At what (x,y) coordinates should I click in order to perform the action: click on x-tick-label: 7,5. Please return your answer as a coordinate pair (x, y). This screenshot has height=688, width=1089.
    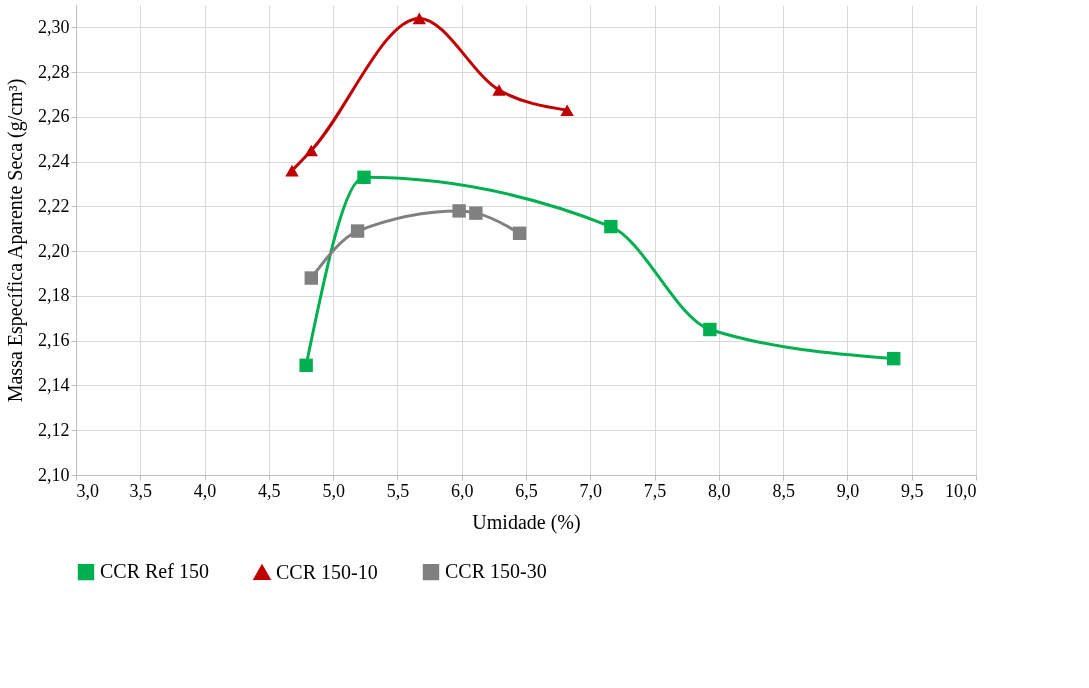
    Looking at the image, I should click on (655, 490).